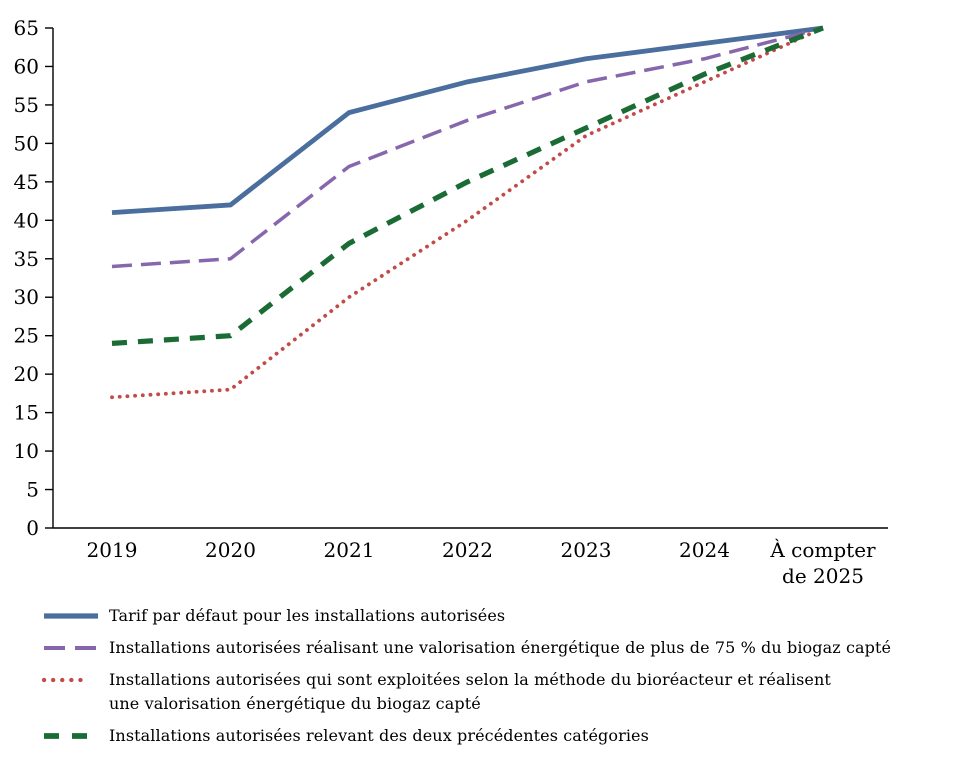  Describe the element at coordinates (26, 143) in the screenshot. I see `y-tick-label: 50` at that location.